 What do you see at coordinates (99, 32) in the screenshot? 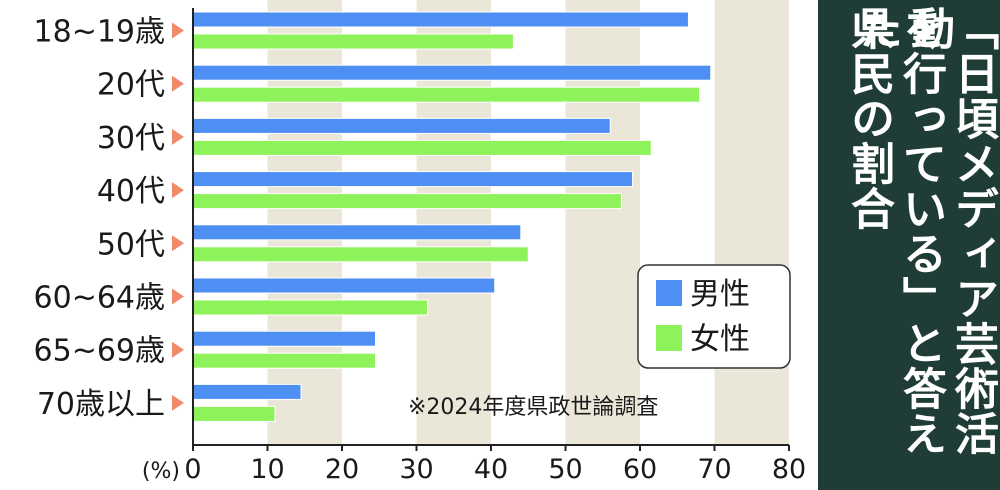
I see `category-label: 18~19歳` at bounding box center [99, 32].